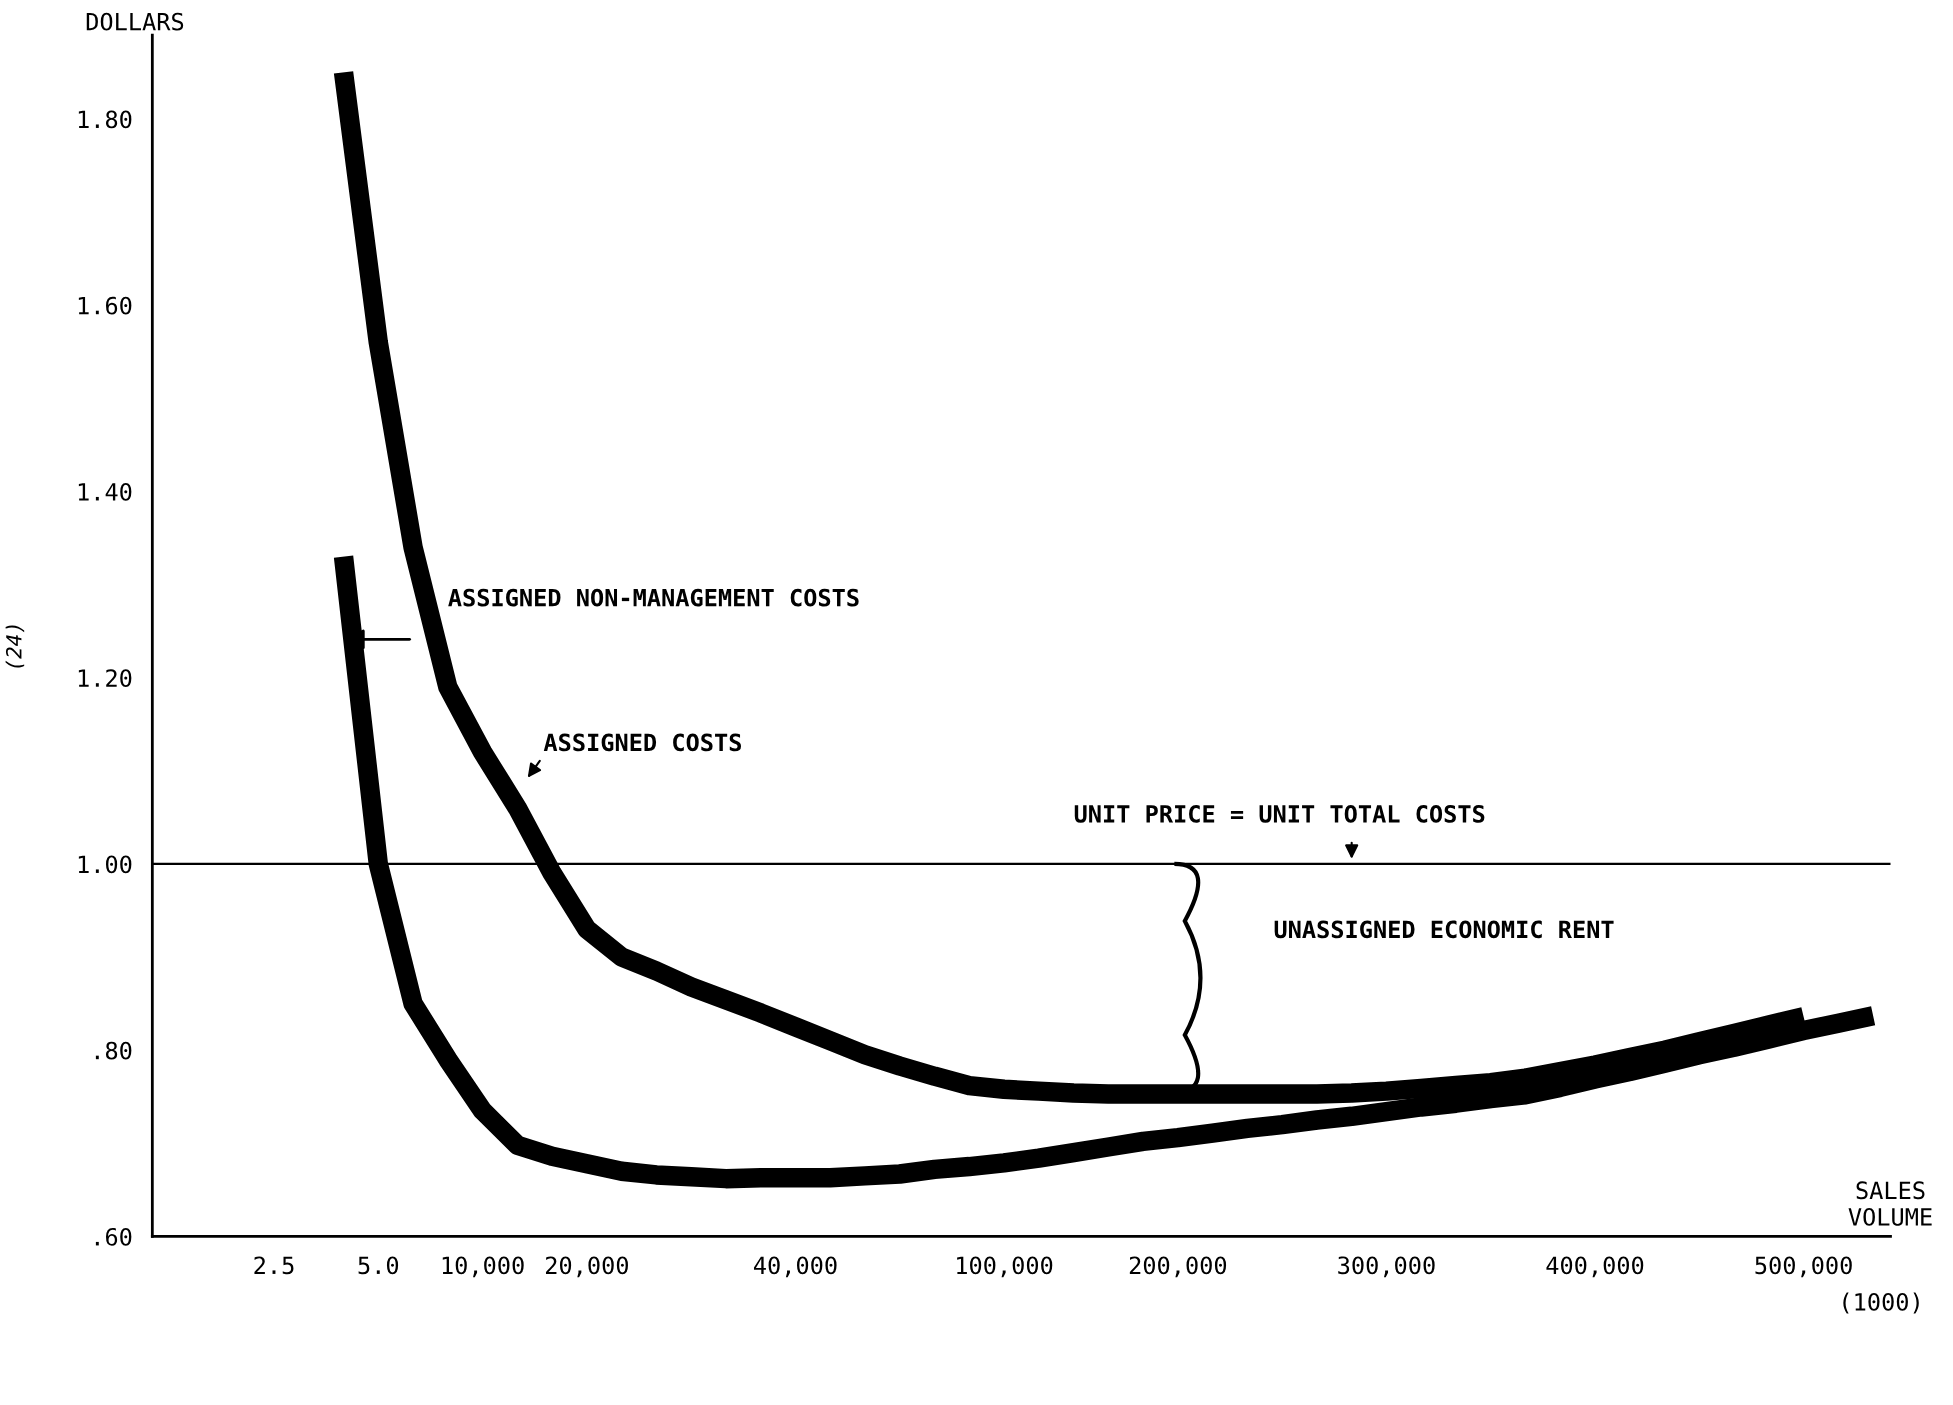 This screenshot has width=1953, height=1405. Describe the element at coordinates (1279, 813) in the screenshot. I see `annotation: UNIT PRICE = UNIT TOTAL COSTS` at that location.